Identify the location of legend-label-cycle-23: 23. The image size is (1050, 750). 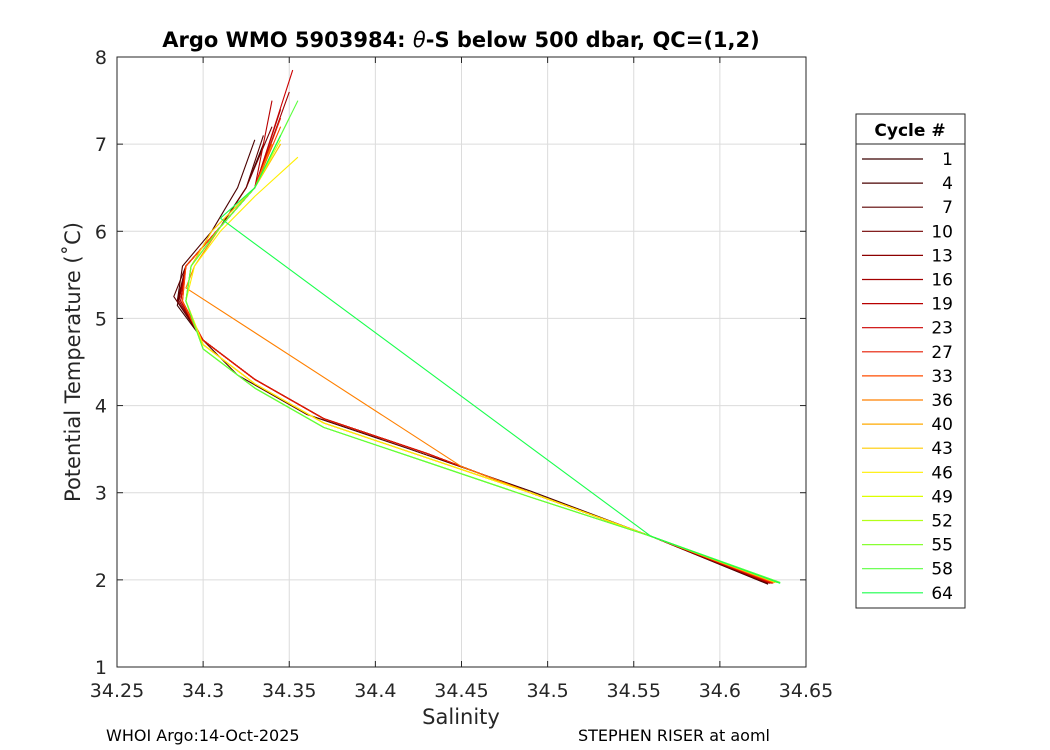
(942, 329).